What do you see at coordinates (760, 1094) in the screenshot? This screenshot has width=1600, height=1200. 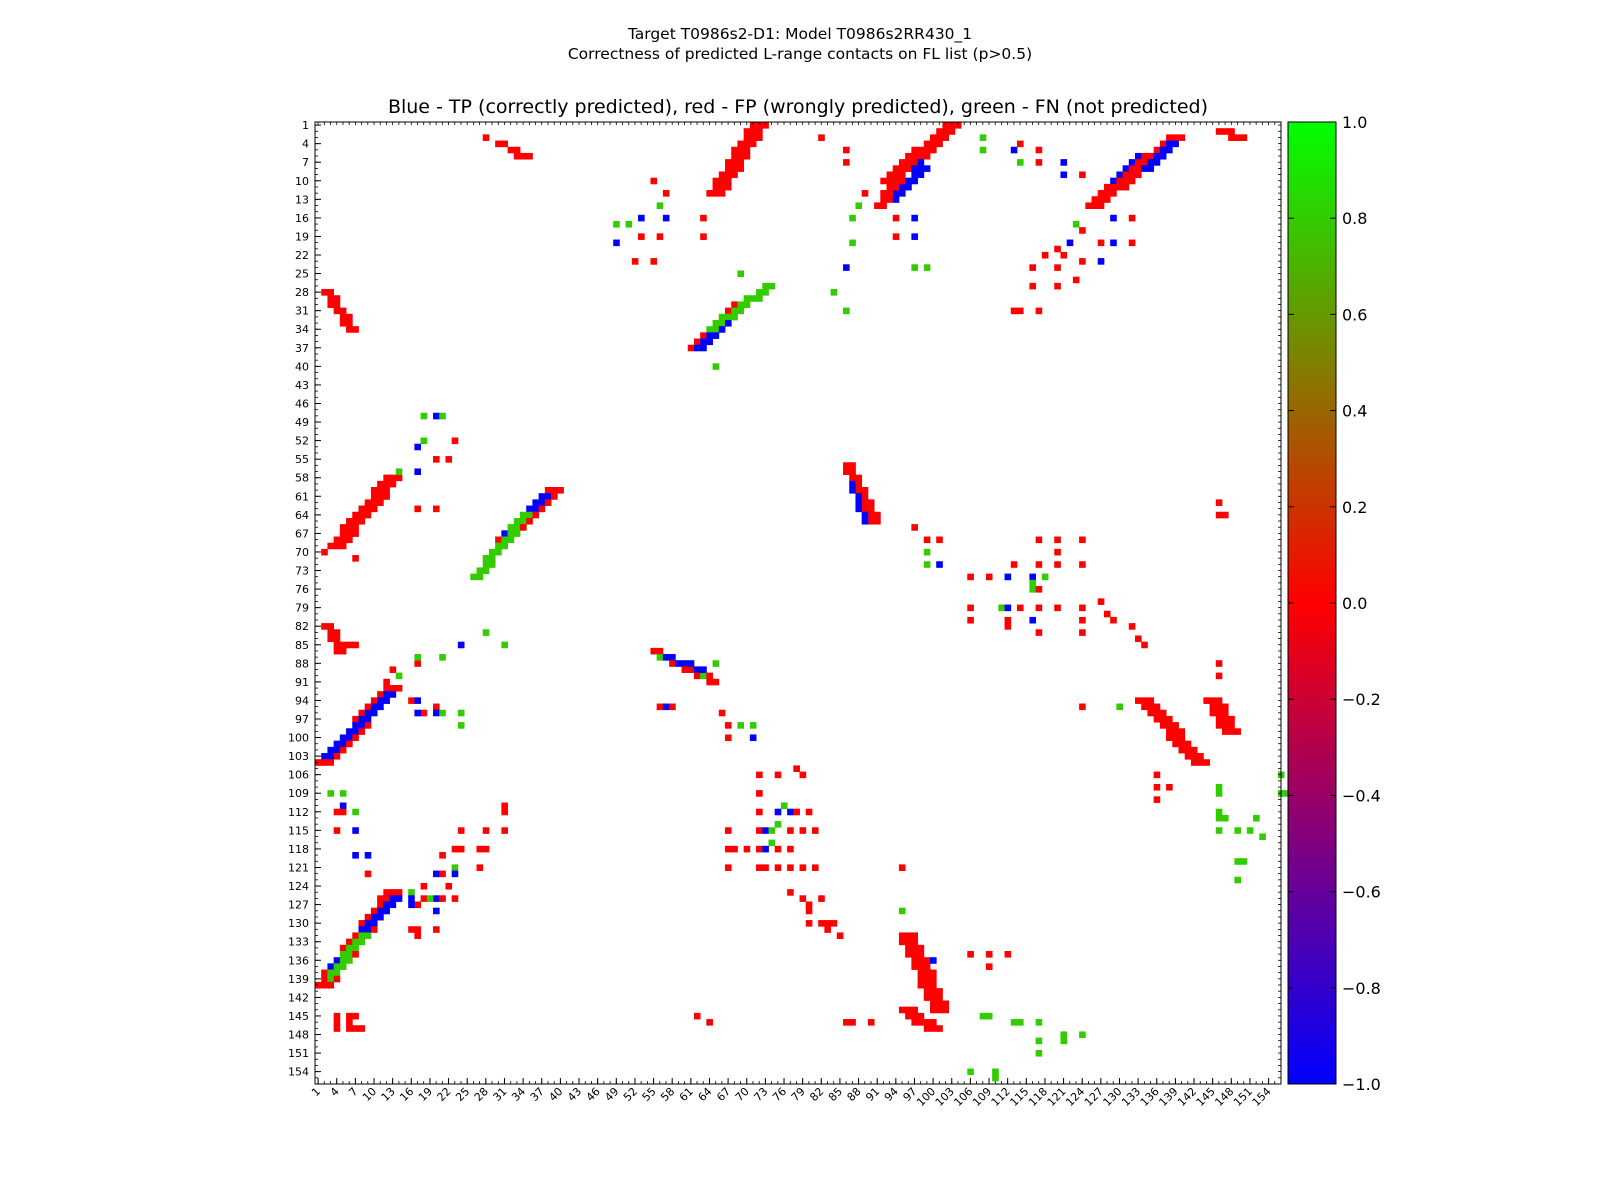 I see `x-tick-label: 73` at bounding box center [760, 1094].